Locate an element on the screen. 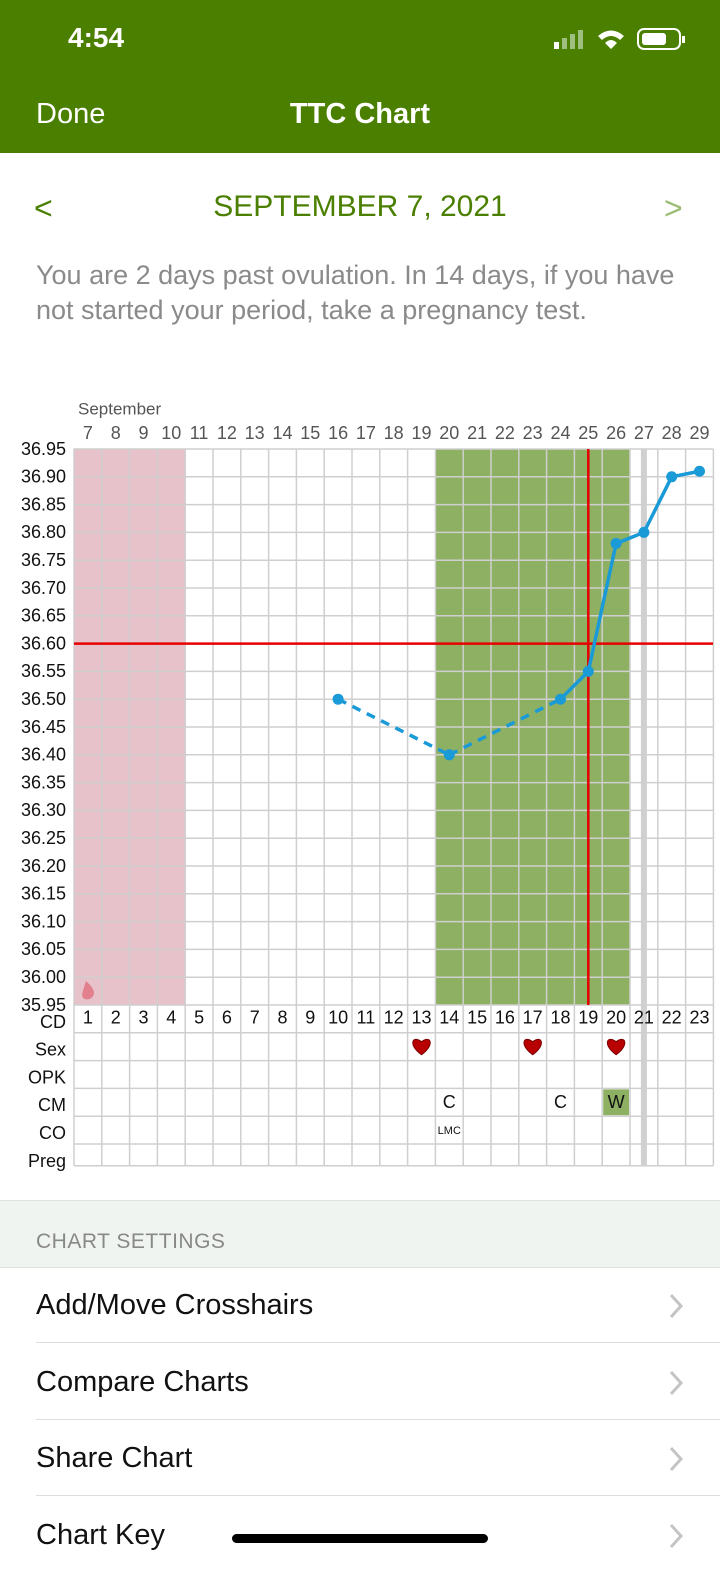  date-label: 16 is located at coordinates (338, 433).